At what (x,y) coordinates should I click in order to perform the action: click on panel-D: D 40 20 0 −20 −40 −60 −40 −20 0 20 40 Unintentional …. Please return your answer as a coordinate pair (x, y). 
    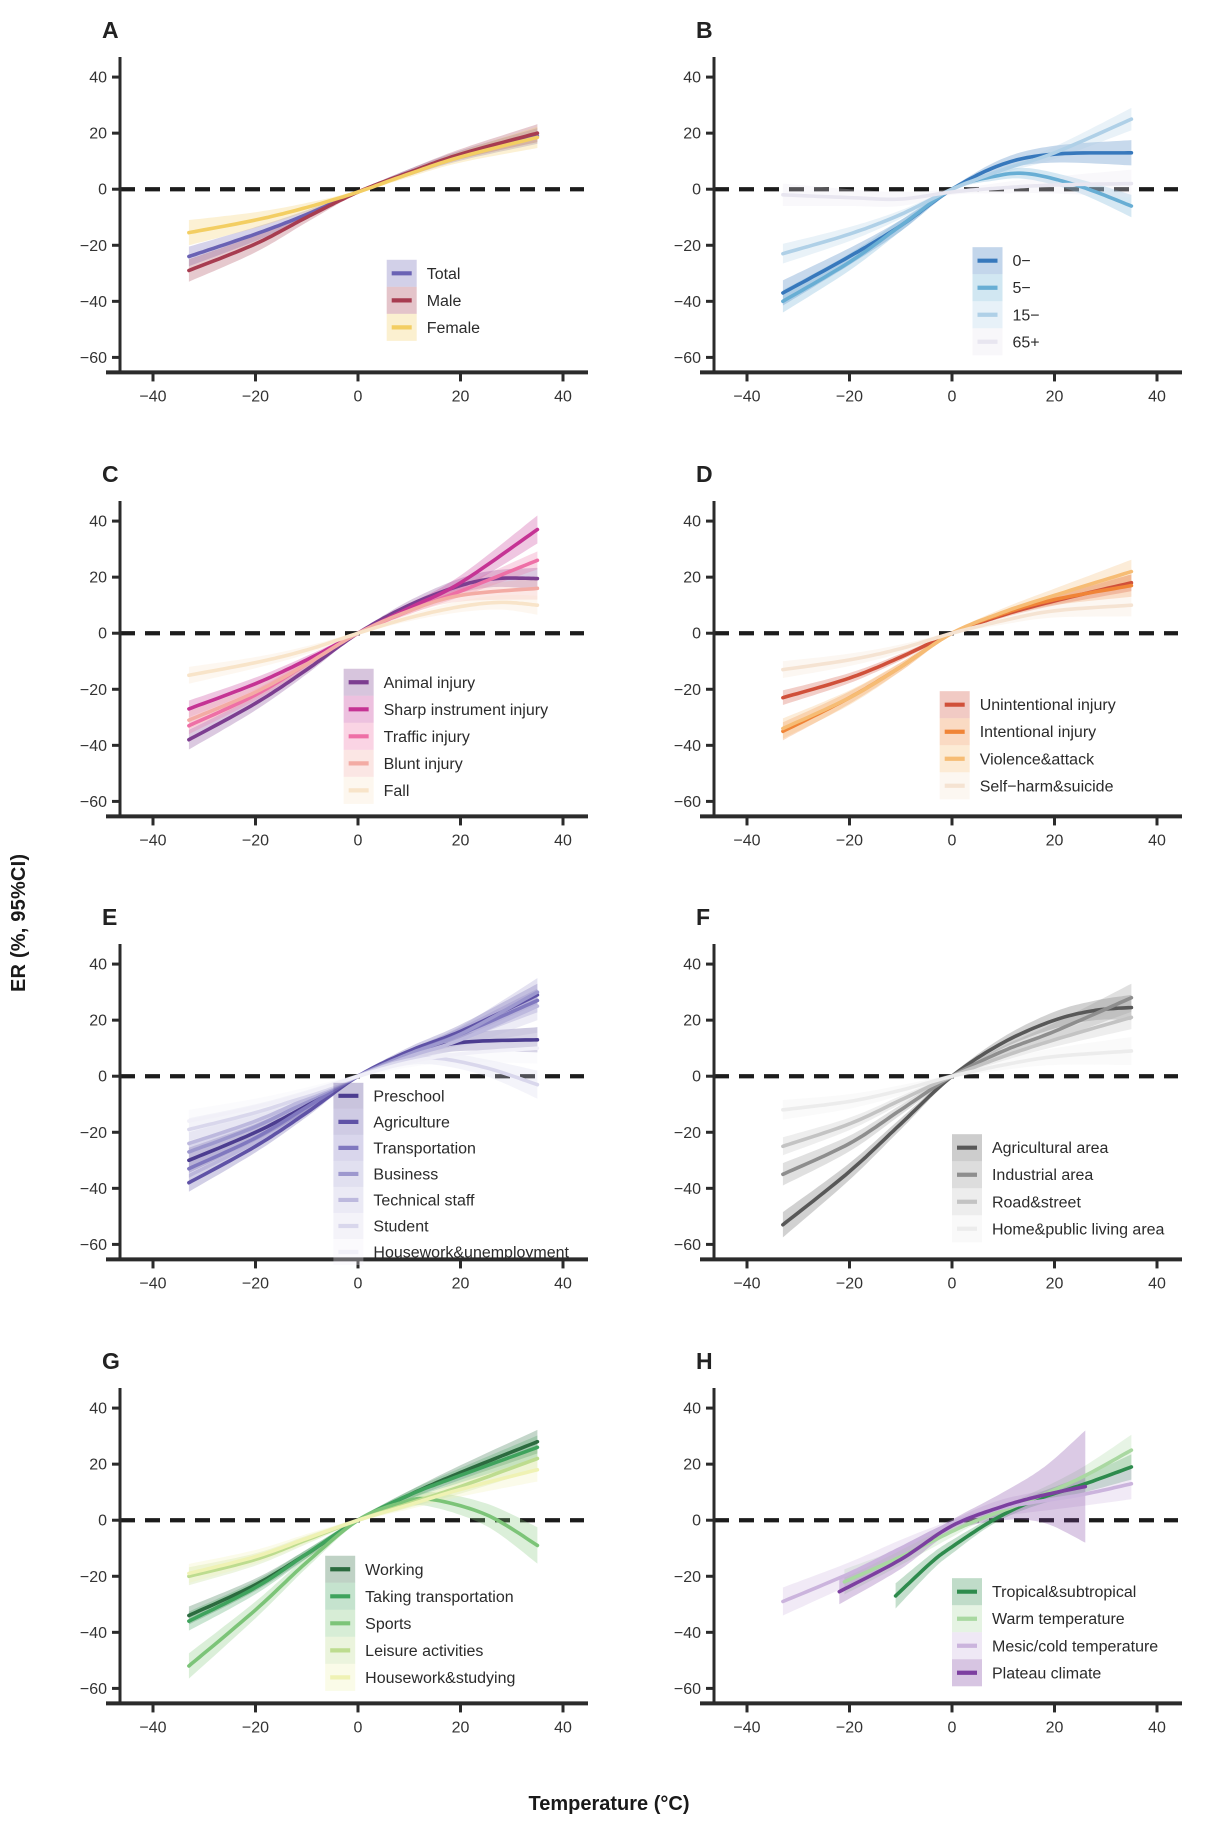
    Looking at the image, I should click on (919, 668).